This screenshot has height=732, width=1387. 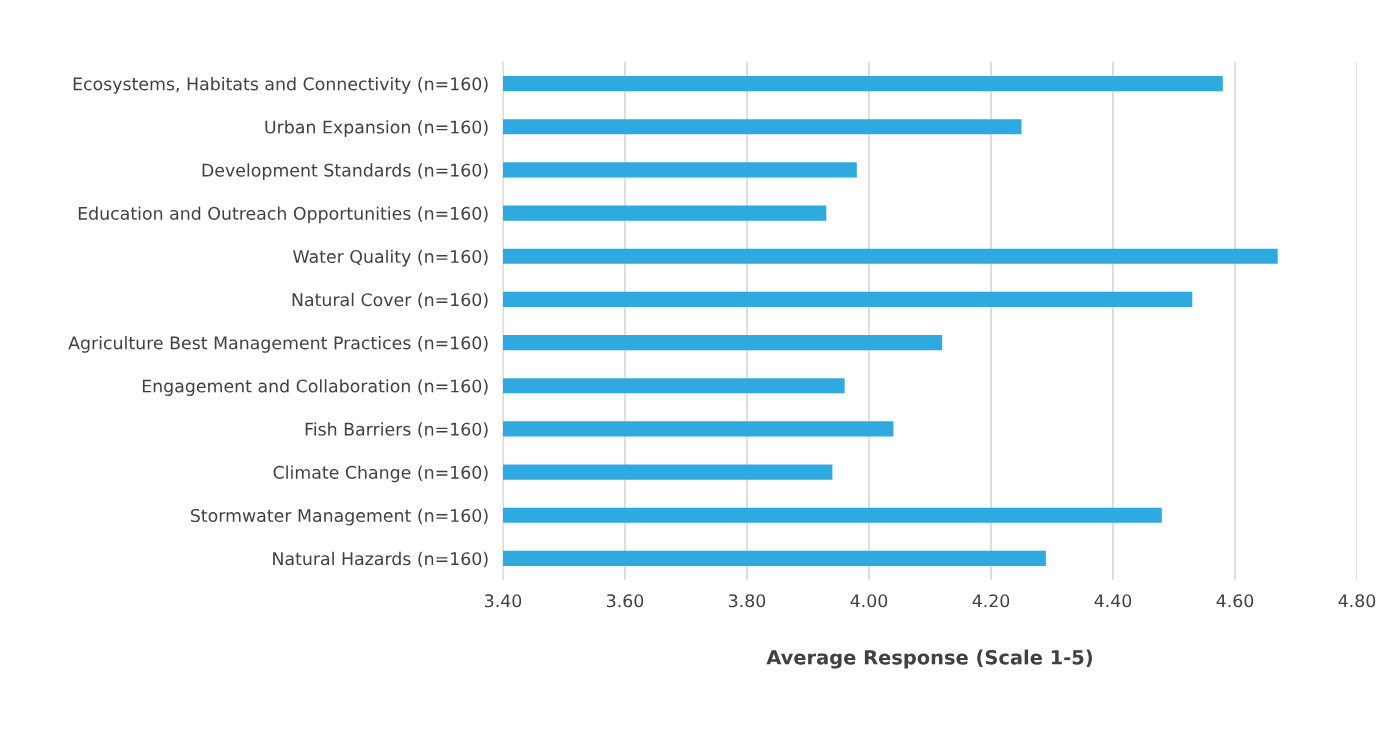 What do you see at coordinates (396, 430) in the screenshot?
I see `y-tick-label: Fish Barriers (n=160)` at bounding box center [396, 430].